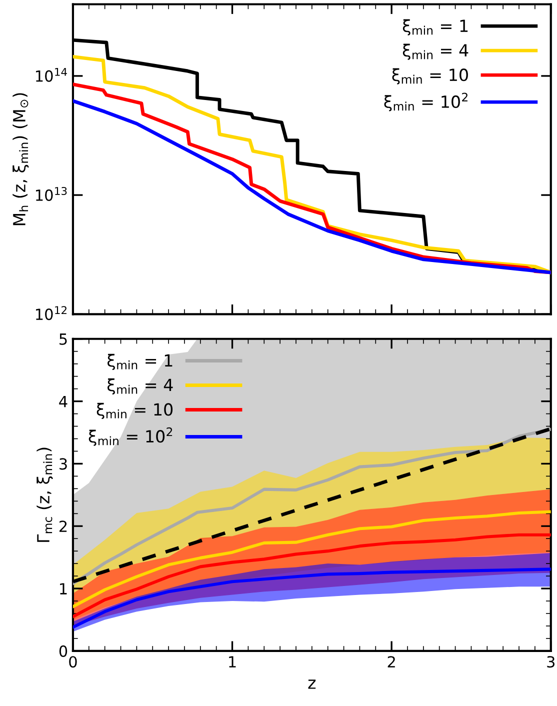 The width and height of the screenshot is (557, 706). What do you see at coordinates (232, 662) in the screenshot?
I see `x-tick-label: 1` at bounding box center [232, 662].